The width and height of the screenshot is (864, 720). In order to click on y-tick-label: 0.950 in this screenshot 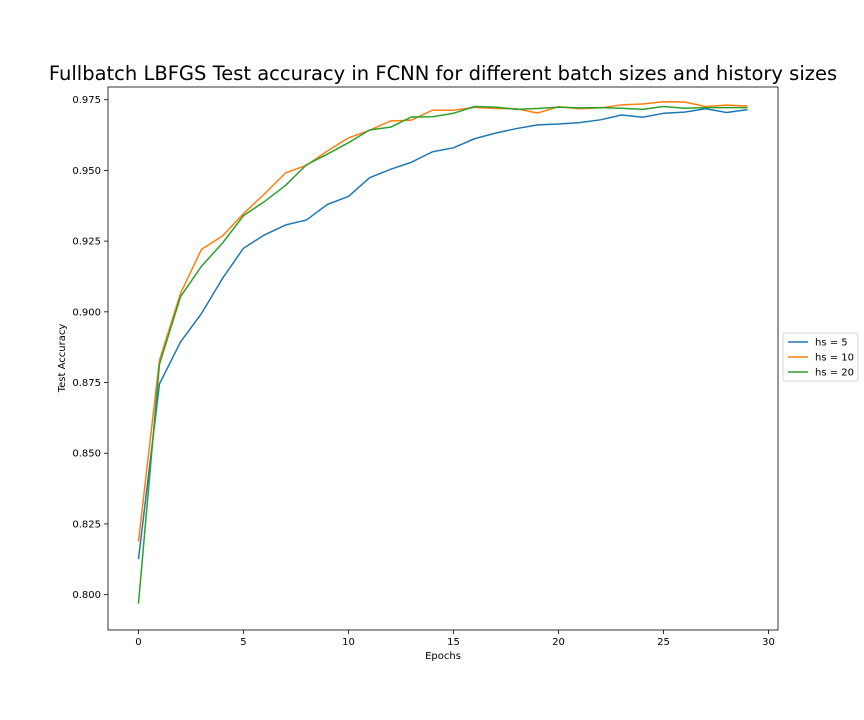, I will do `click(86, 171)`.